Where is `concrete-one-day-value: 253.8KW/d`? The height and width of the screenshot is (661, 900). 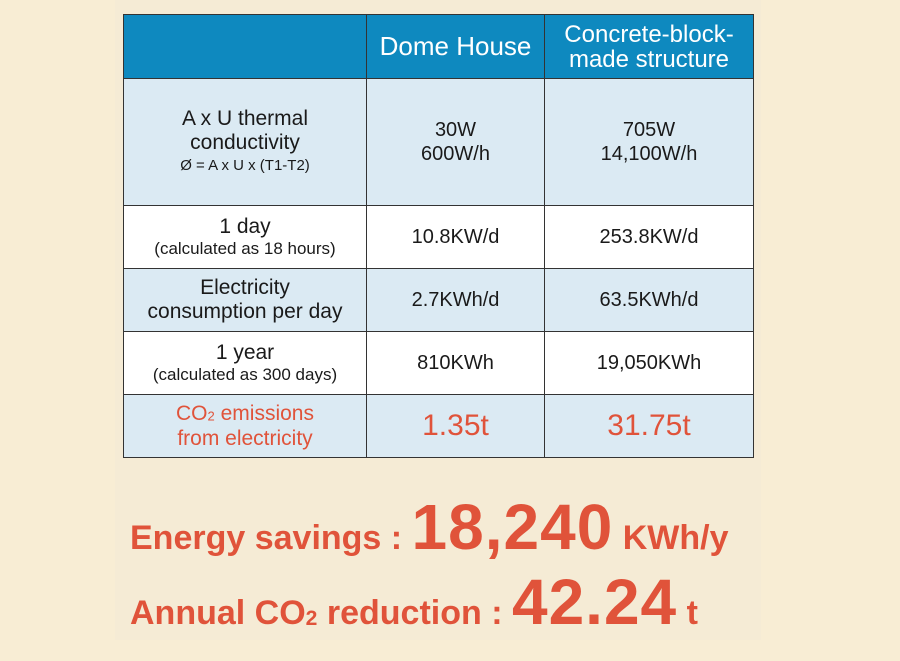 concrete-one-day-value: 253.8KW/d is located at coordinates (649, 237).